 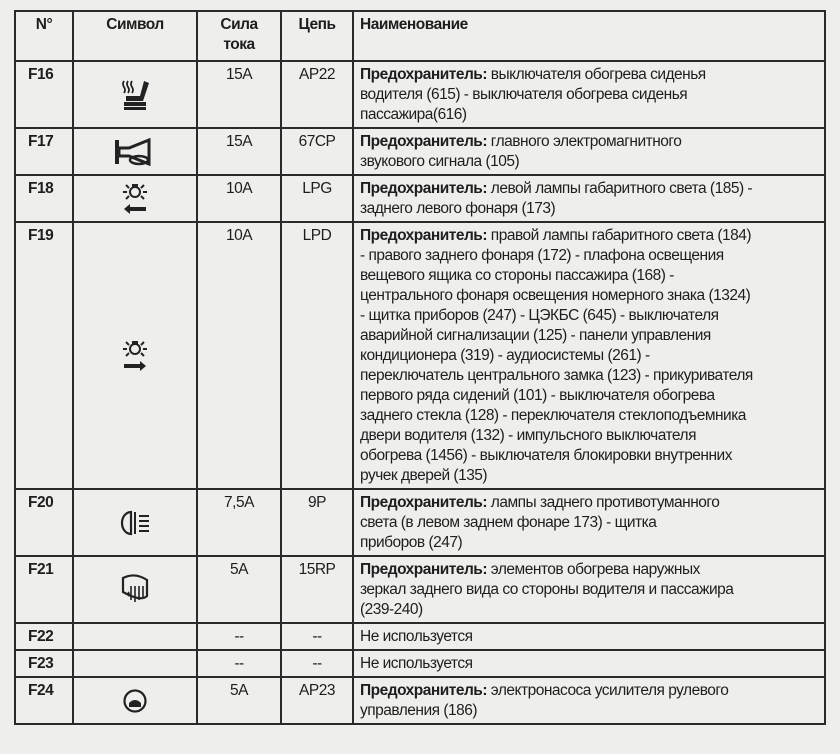 I want to click on description-text: заднего левого фонаря (173), so click(x=458, y=208).